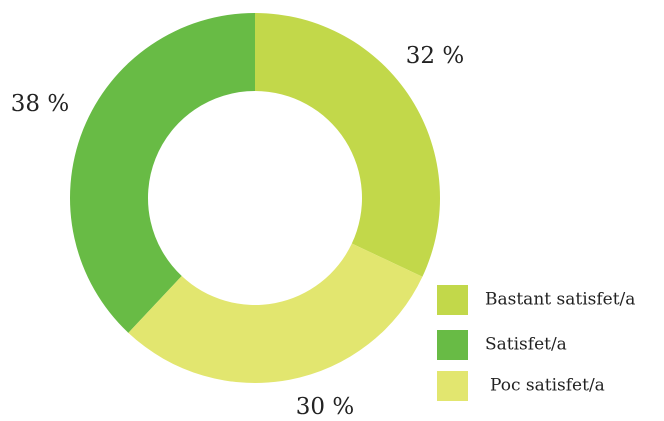 The height and width of the screenshot is (421, 664). Describe the element at coordinates (40, 104) in the screenshot. I see `slice-label: 38 %` at that location.